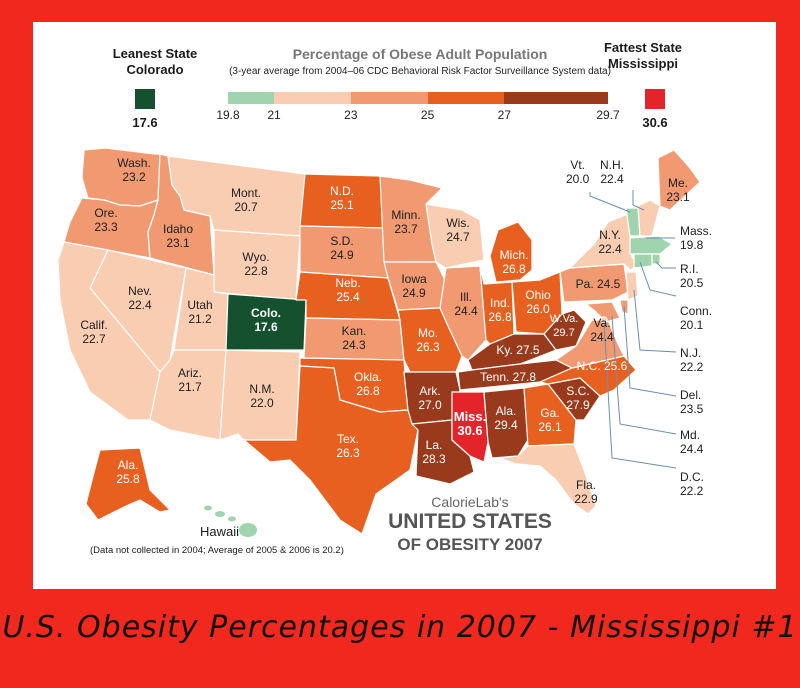 The width and height of the screenshot is (800, 688). What do you see at coordinates (145, 122) in the screenshot?
I see `leanest-value: 17.6` at bounding box center [145, 122].